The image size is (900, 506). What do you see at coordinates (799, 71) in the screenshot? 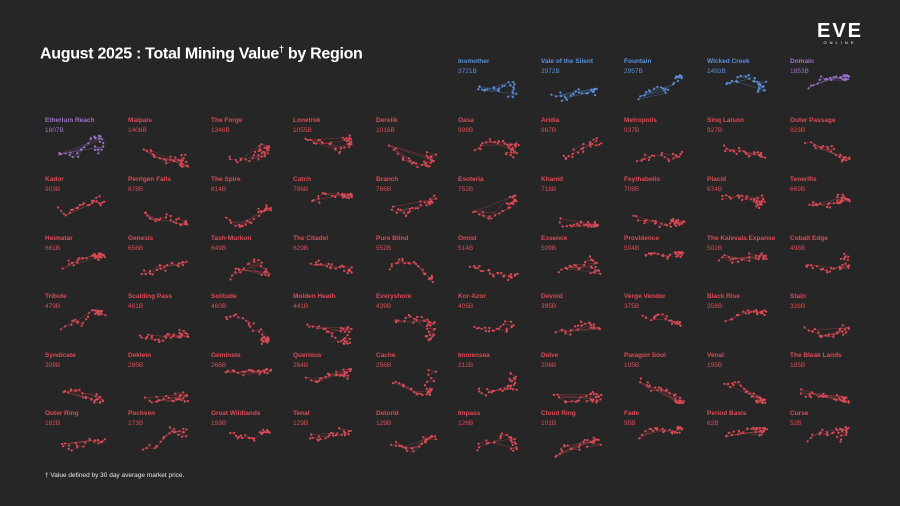
I see `region-value: 1853B` at bounding box center [799, 71].